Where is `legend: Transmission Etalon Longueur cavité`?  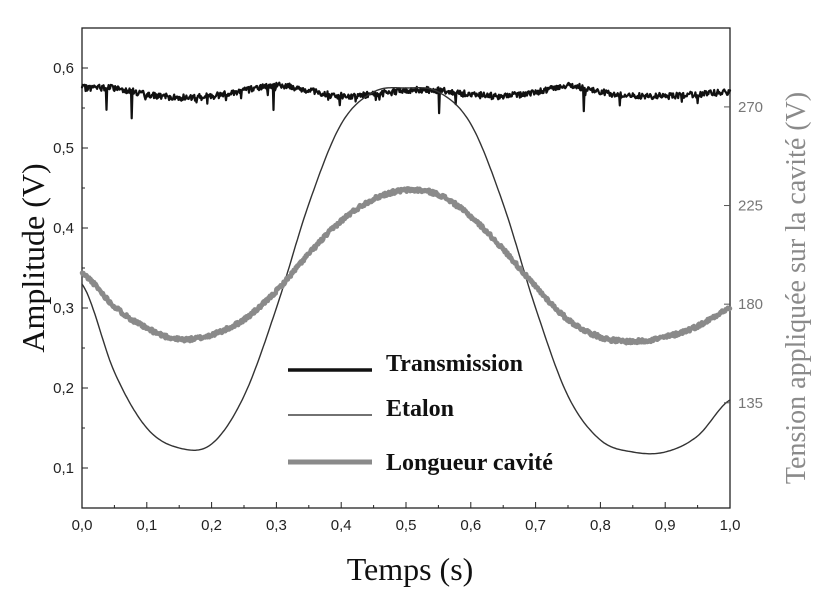 legend: Transmission Etalon Longueur cavité is located at coordinates (420, 413).